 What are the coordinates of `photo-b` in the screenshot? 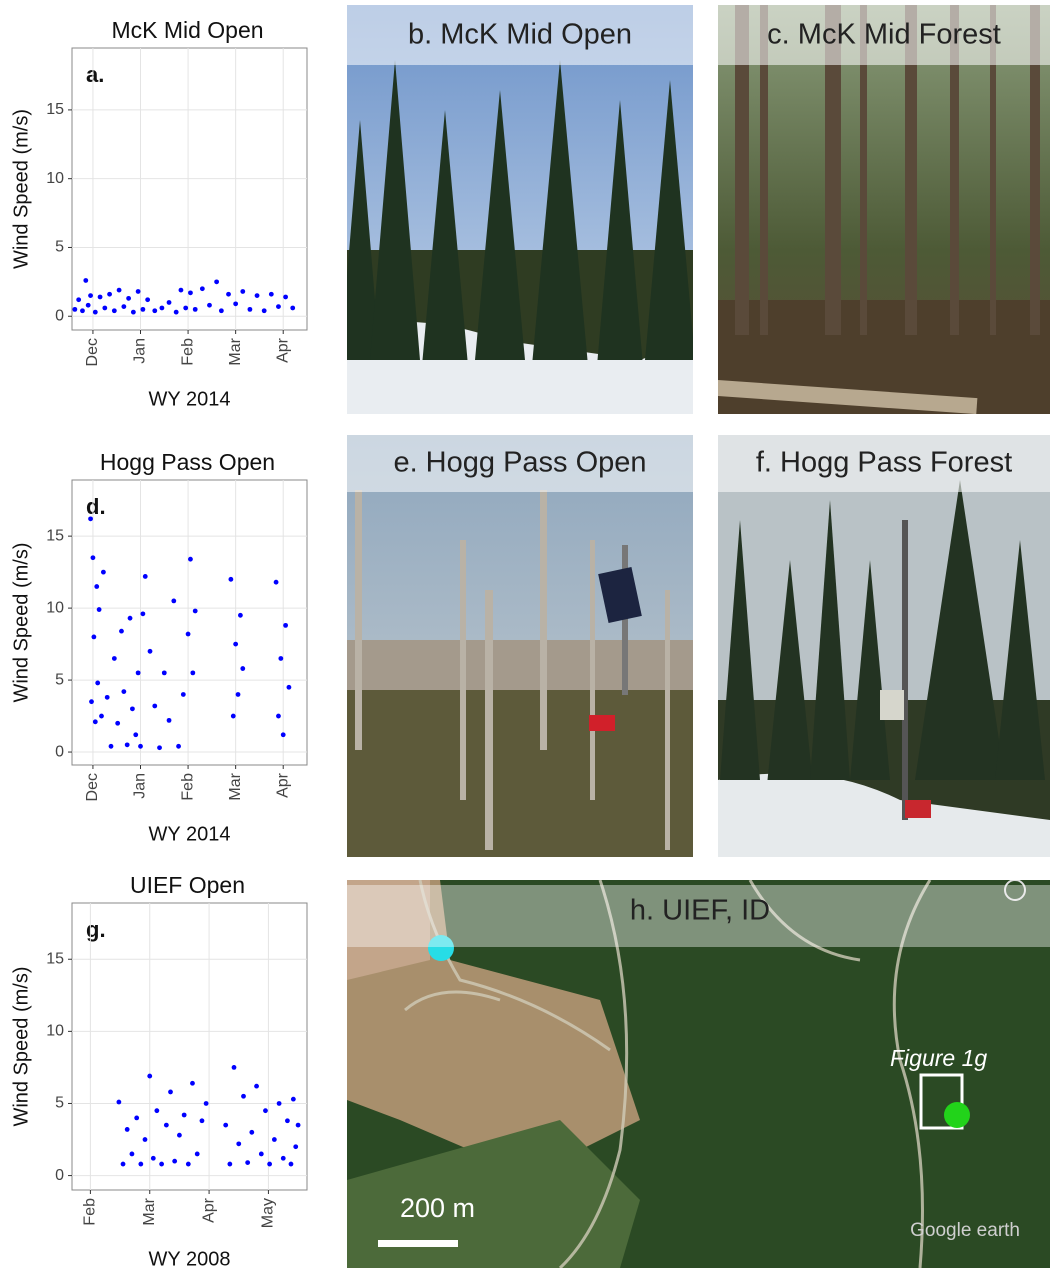 It's located at (520, 209).